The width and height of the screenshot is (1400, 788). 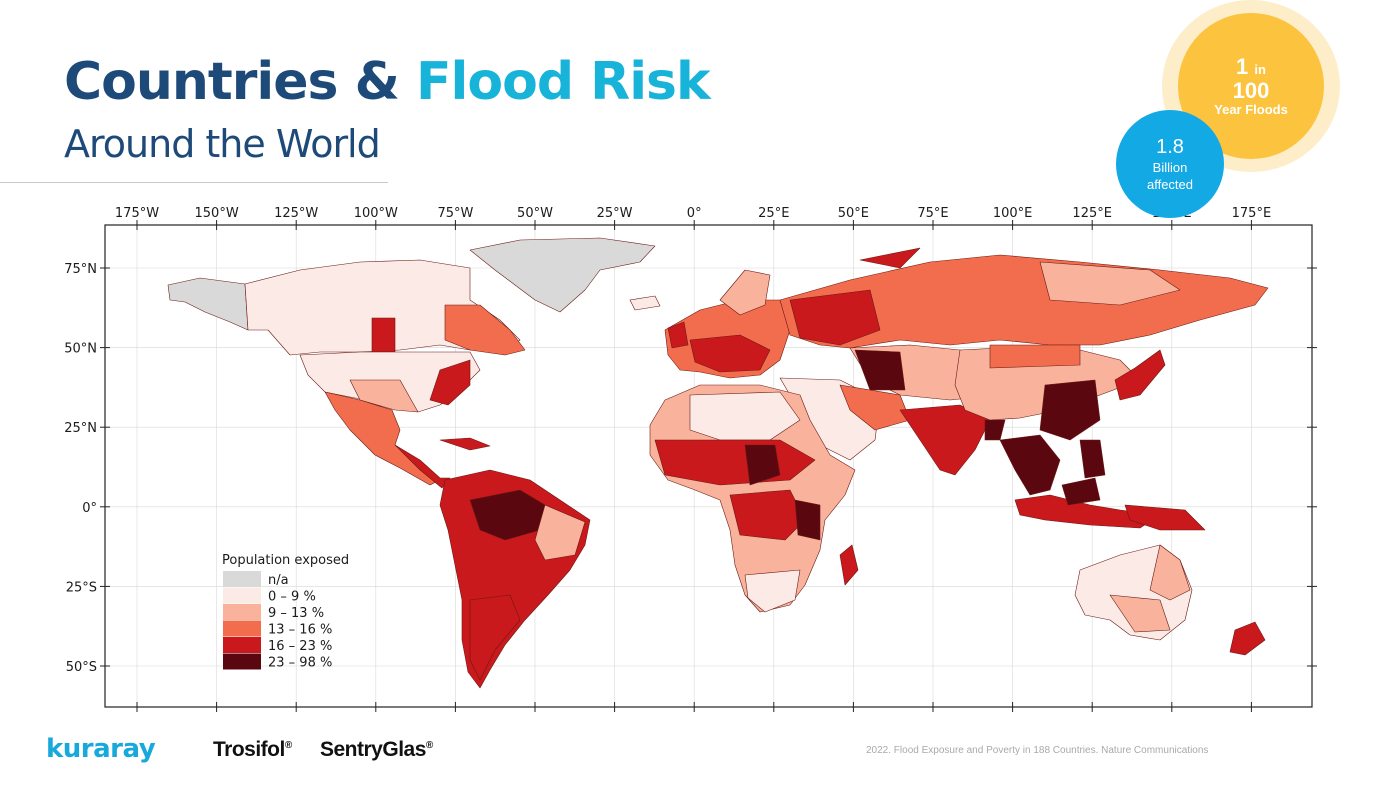 What do you see at coordinates (853, 213) in the screenshot?
I see `lon-tick-label: 50°E` at bounding box center [853, 213].